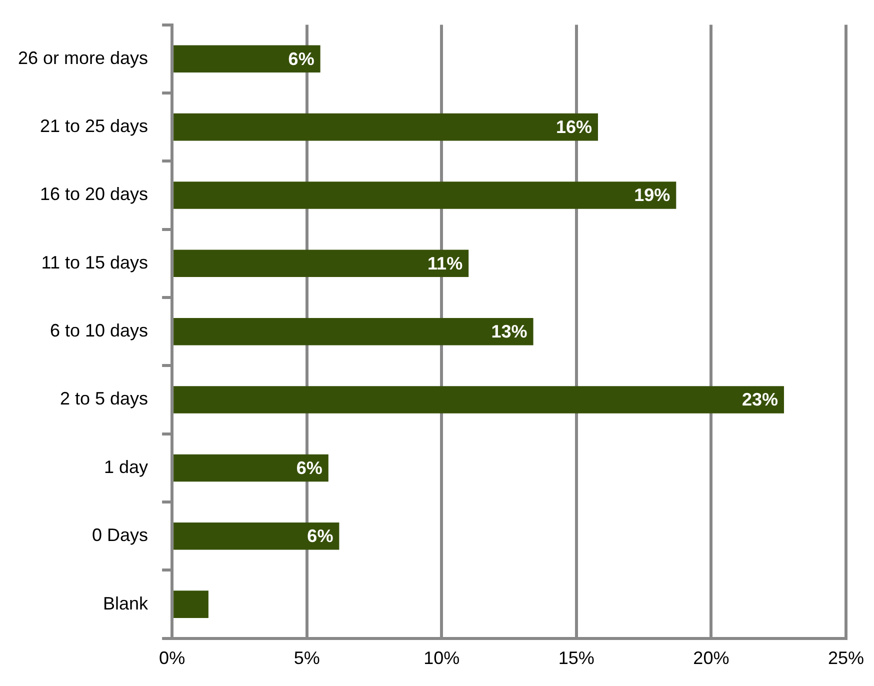  I want to click on x-tick-label: 5%, so click(307, 658).